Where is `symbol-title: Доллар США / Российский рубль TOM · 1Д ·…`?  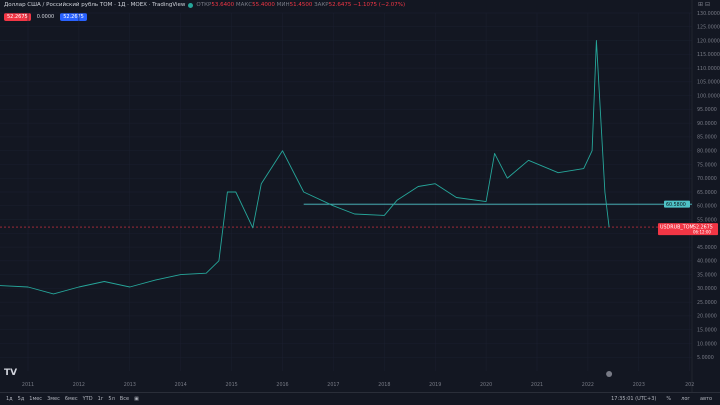
symbol-title: Доллар США / Российский рубль TOM · 1Д ·… is located at coordinates (95, 5).